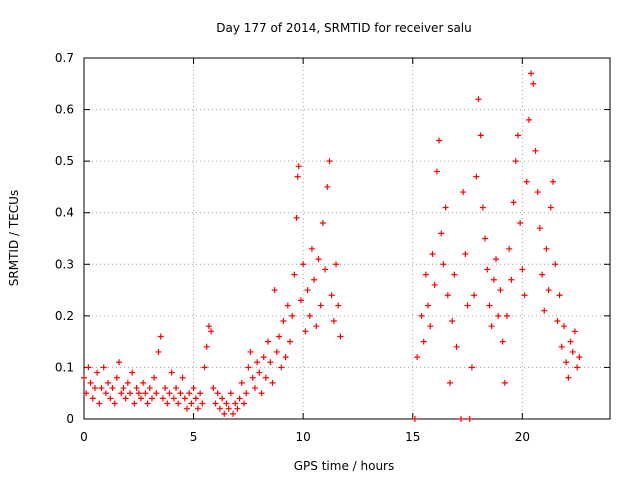  Describe the element at coordinates (64, 58) in the screenshot. I see `y-tick-label: 0.7` at that location.